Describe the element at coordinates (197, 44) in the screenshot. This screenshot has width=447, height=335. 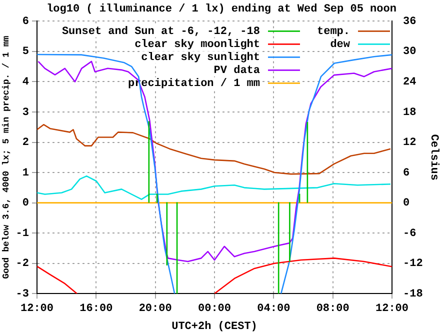
I see `legend-label: clear sky moonlight` at that location.